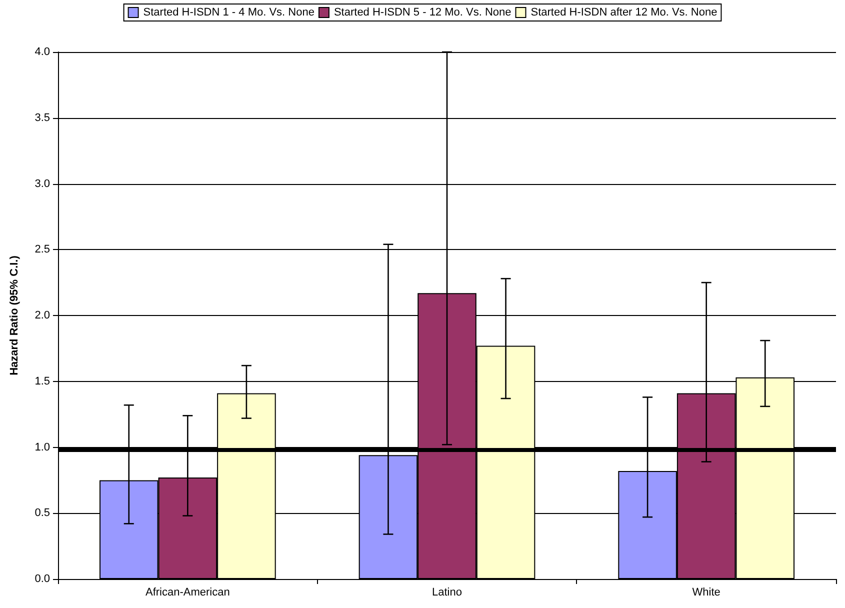 The height and width of the screenshot is (608, 845). What do you see at coordinates (42, 579) in the screenshot?
I see `y-tick-label: 0.0` at bounding box center [42, 579].